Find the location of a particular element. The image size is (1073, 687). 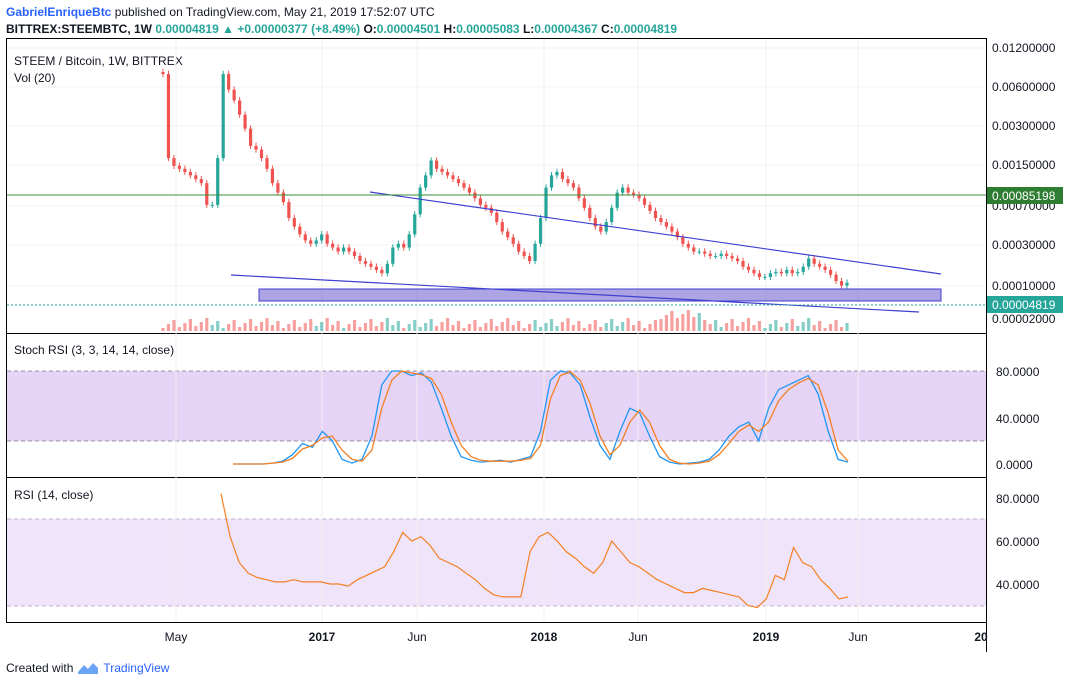

time-tick: 2019 is located at coordinates (766, 637).